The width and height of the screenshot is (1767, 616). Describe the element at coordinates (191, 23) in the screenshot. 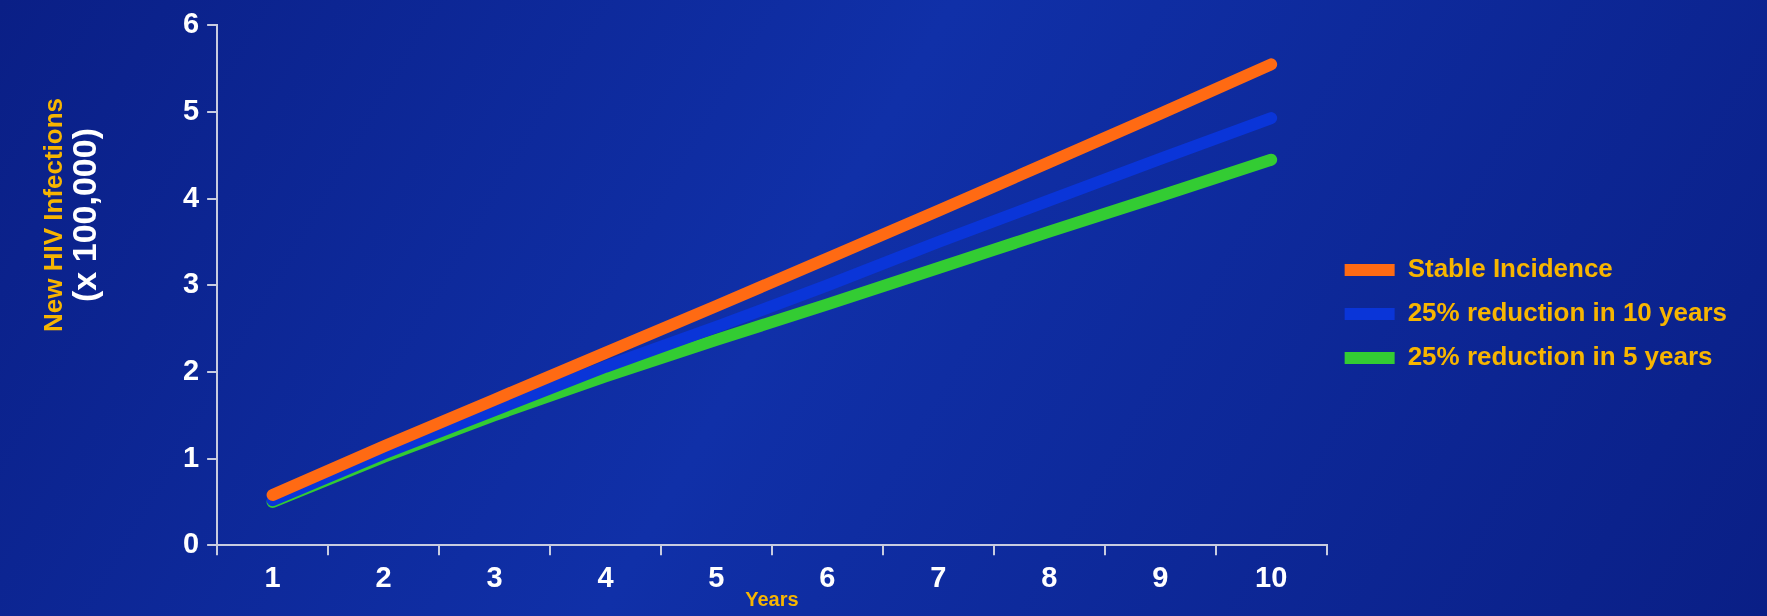

I see `y-tick-label: 6` at that location.